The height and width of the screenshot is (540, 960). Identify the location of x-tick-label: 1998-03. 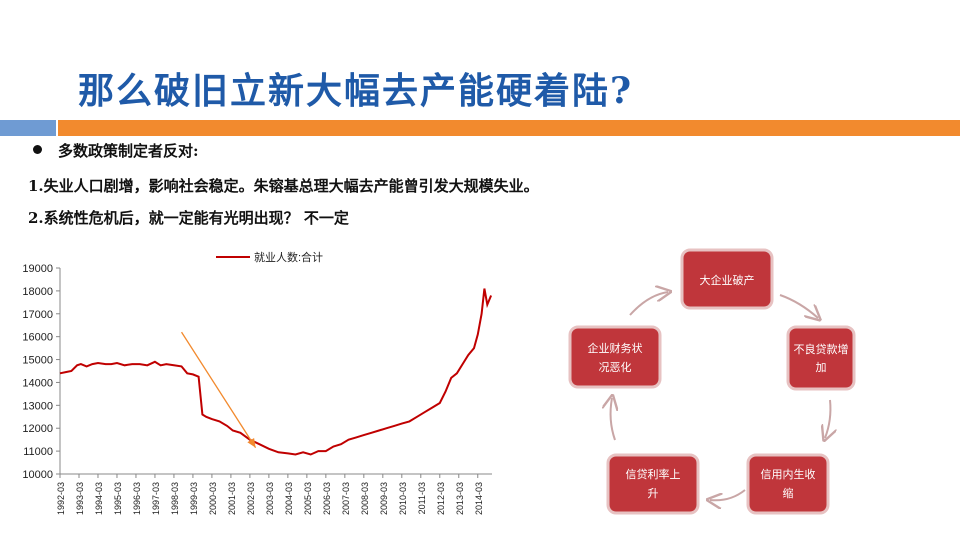
(175, 498).